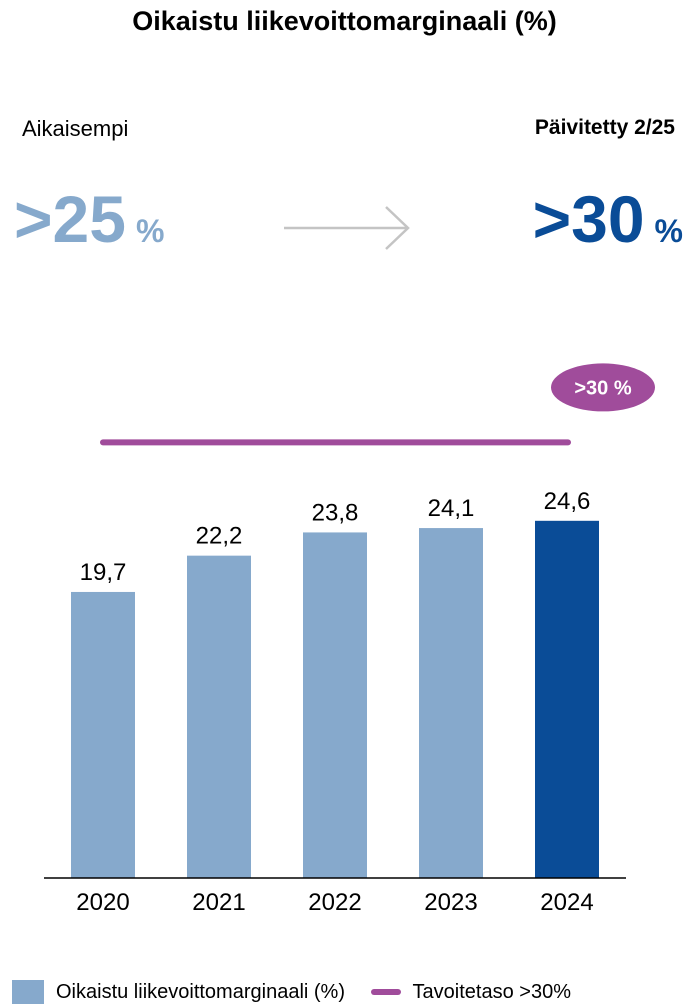  Describe the element at coordinates (200, 991) in the screenshot. I see `legend-bar-label: Oikaistu liikevoittomarginaali (%)` at that location.